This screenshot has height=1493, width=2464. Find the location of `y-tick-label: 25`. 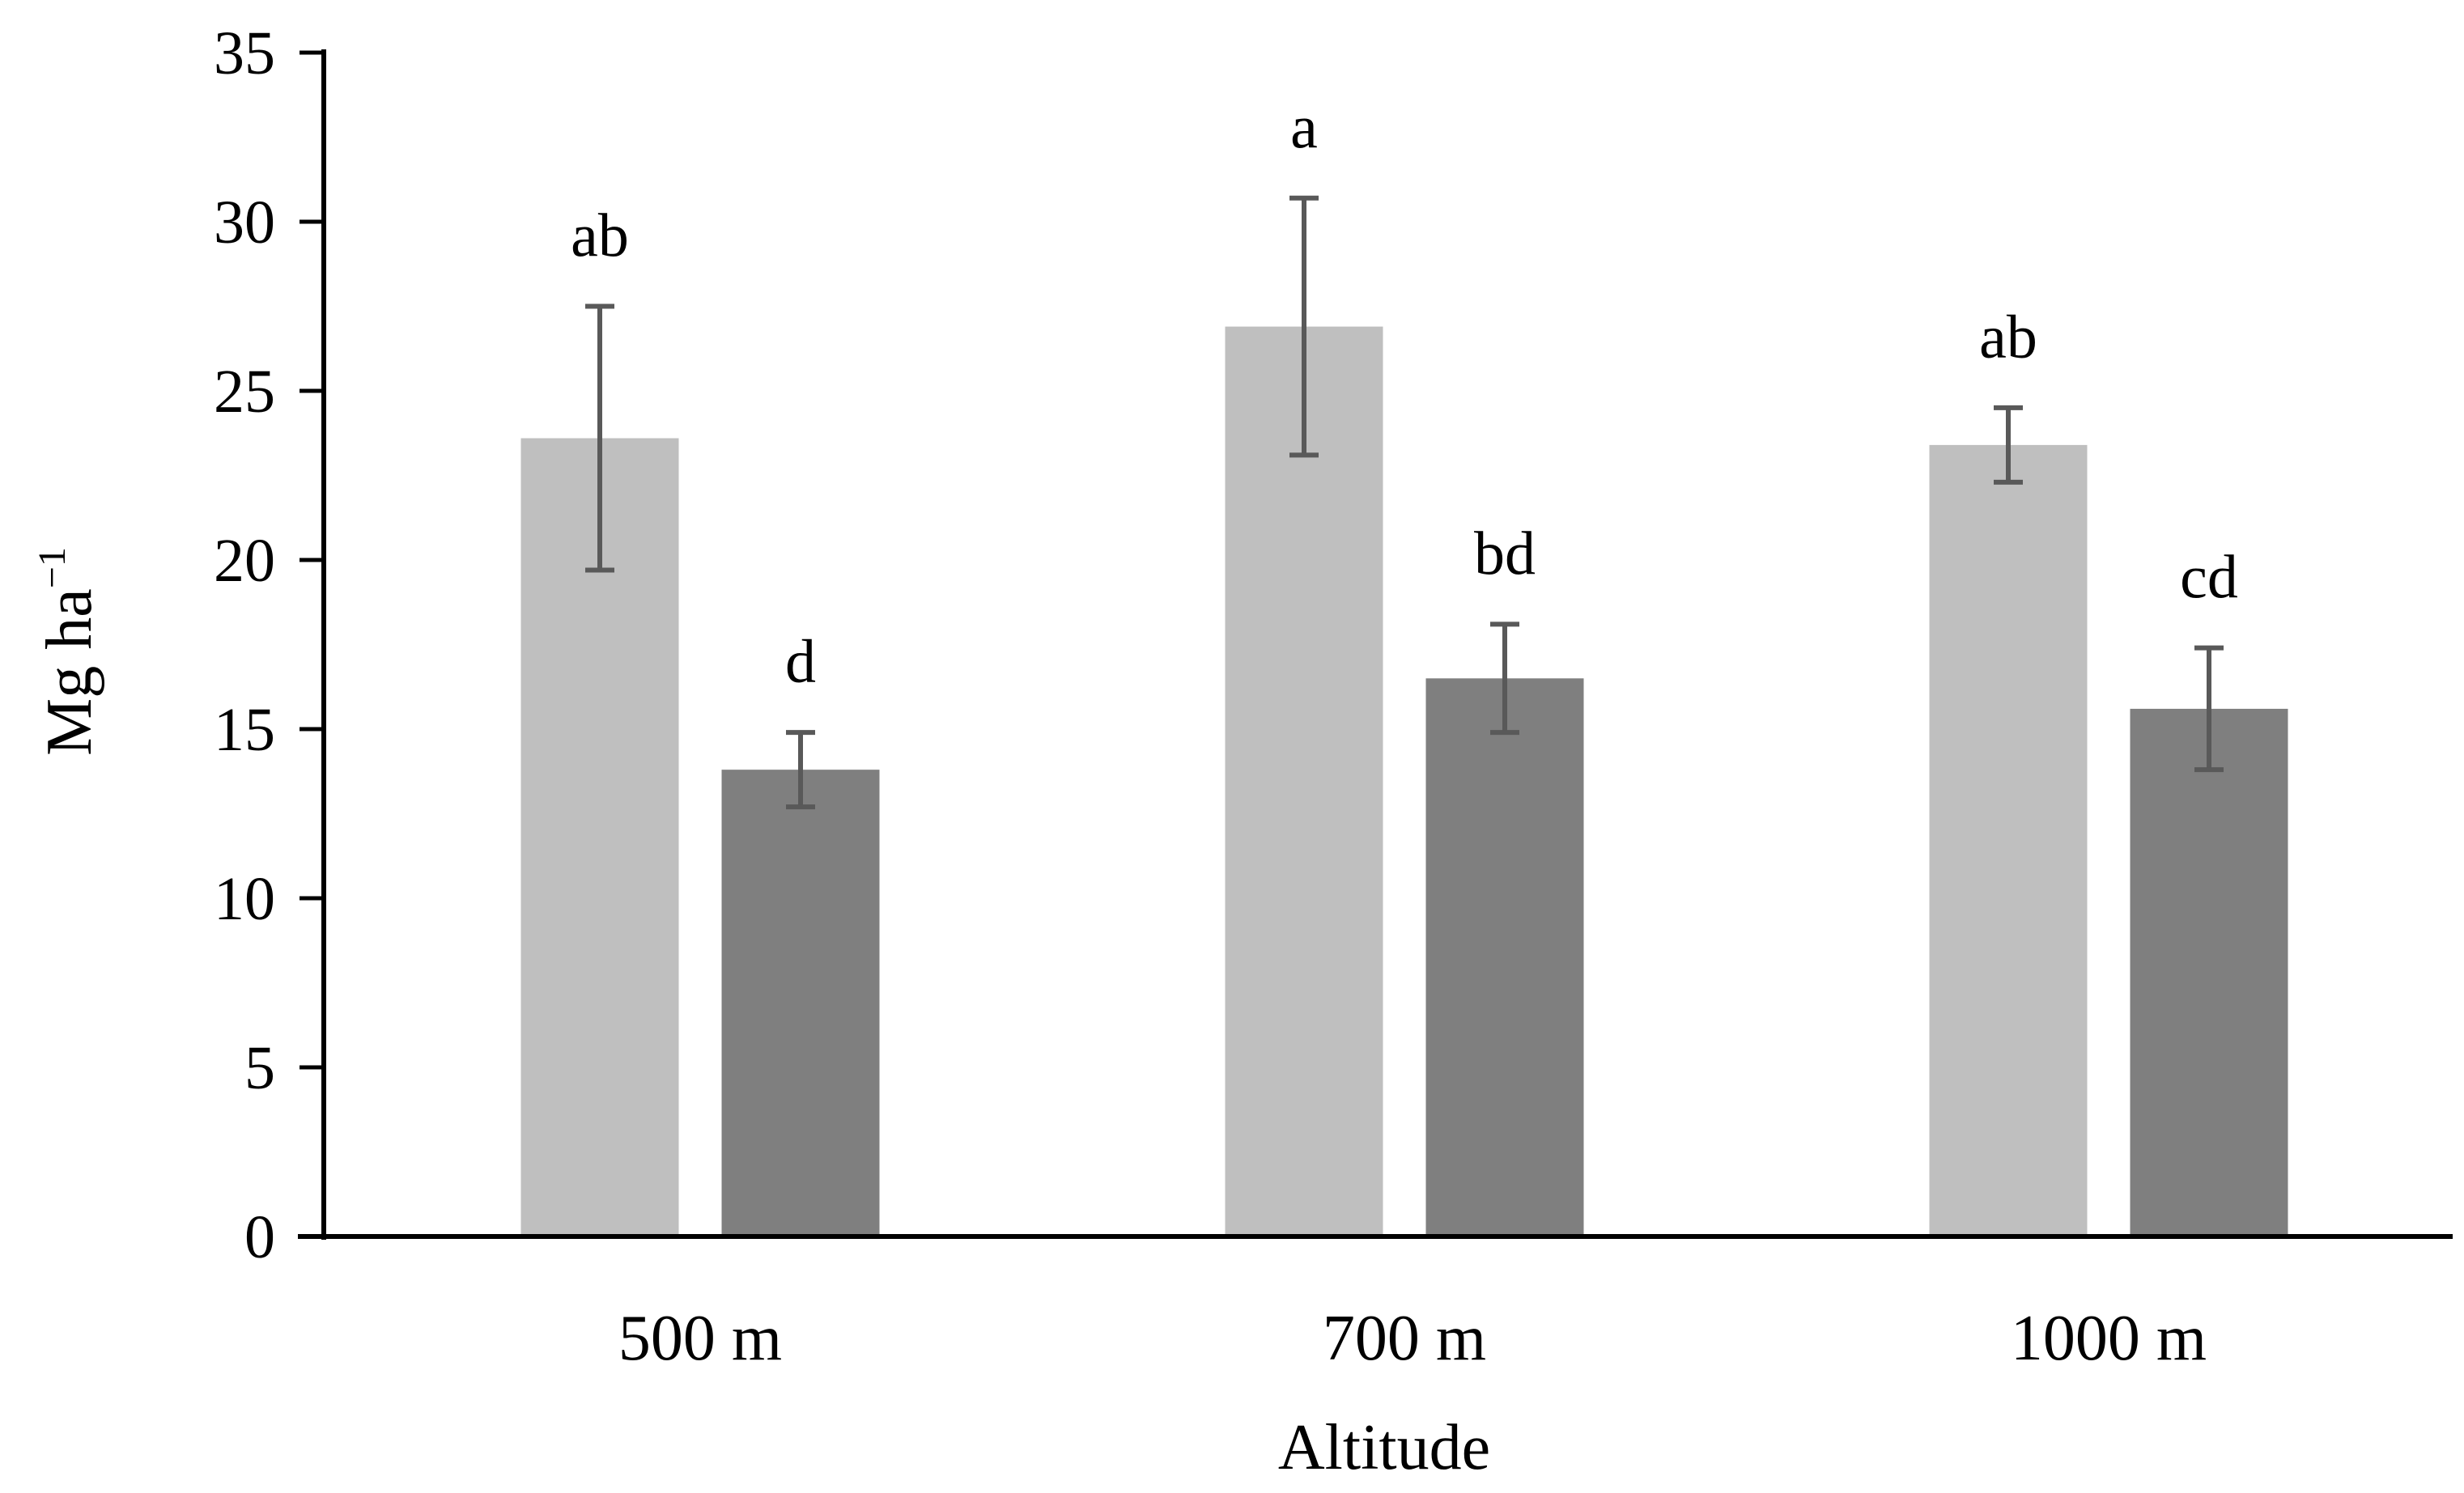

y-tick-label: 25 is located at coordinates (245, 392).